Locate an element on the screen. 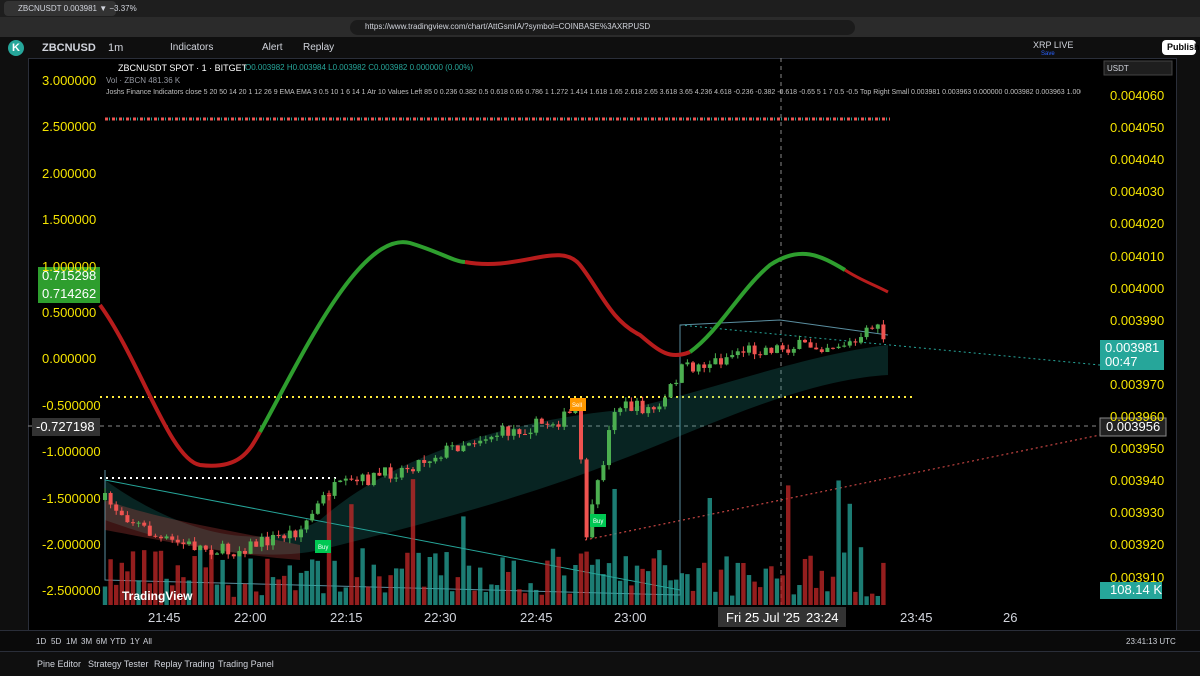 This screenshot has height=676, width=1200. account: K is located at coordinates (16, 48).